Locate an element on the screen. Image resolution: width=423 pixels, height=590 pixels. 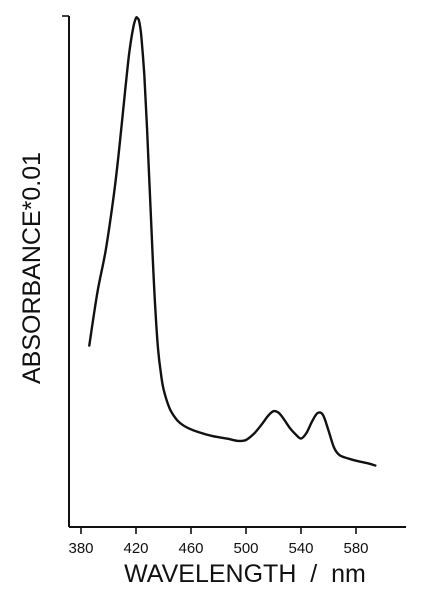
y-axis-title: ABSORBANCE*0.01 is located at coordinates (32, 268).